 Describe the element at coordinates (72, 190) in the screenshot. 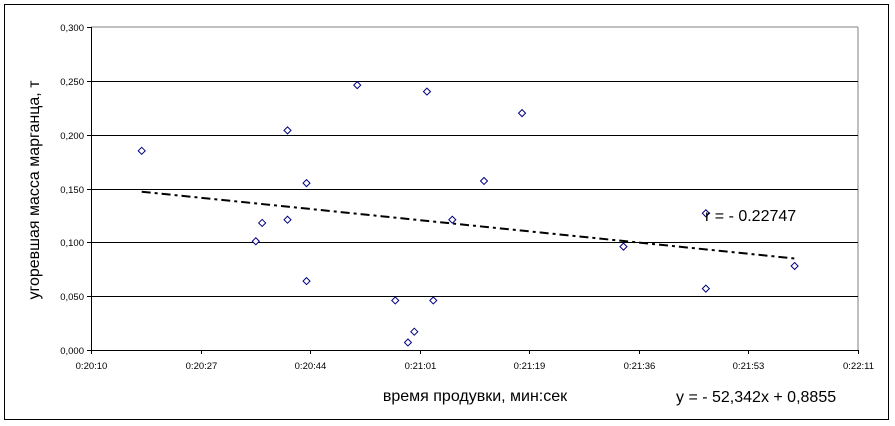

I see `y-tick-label: 0,150` at that location.